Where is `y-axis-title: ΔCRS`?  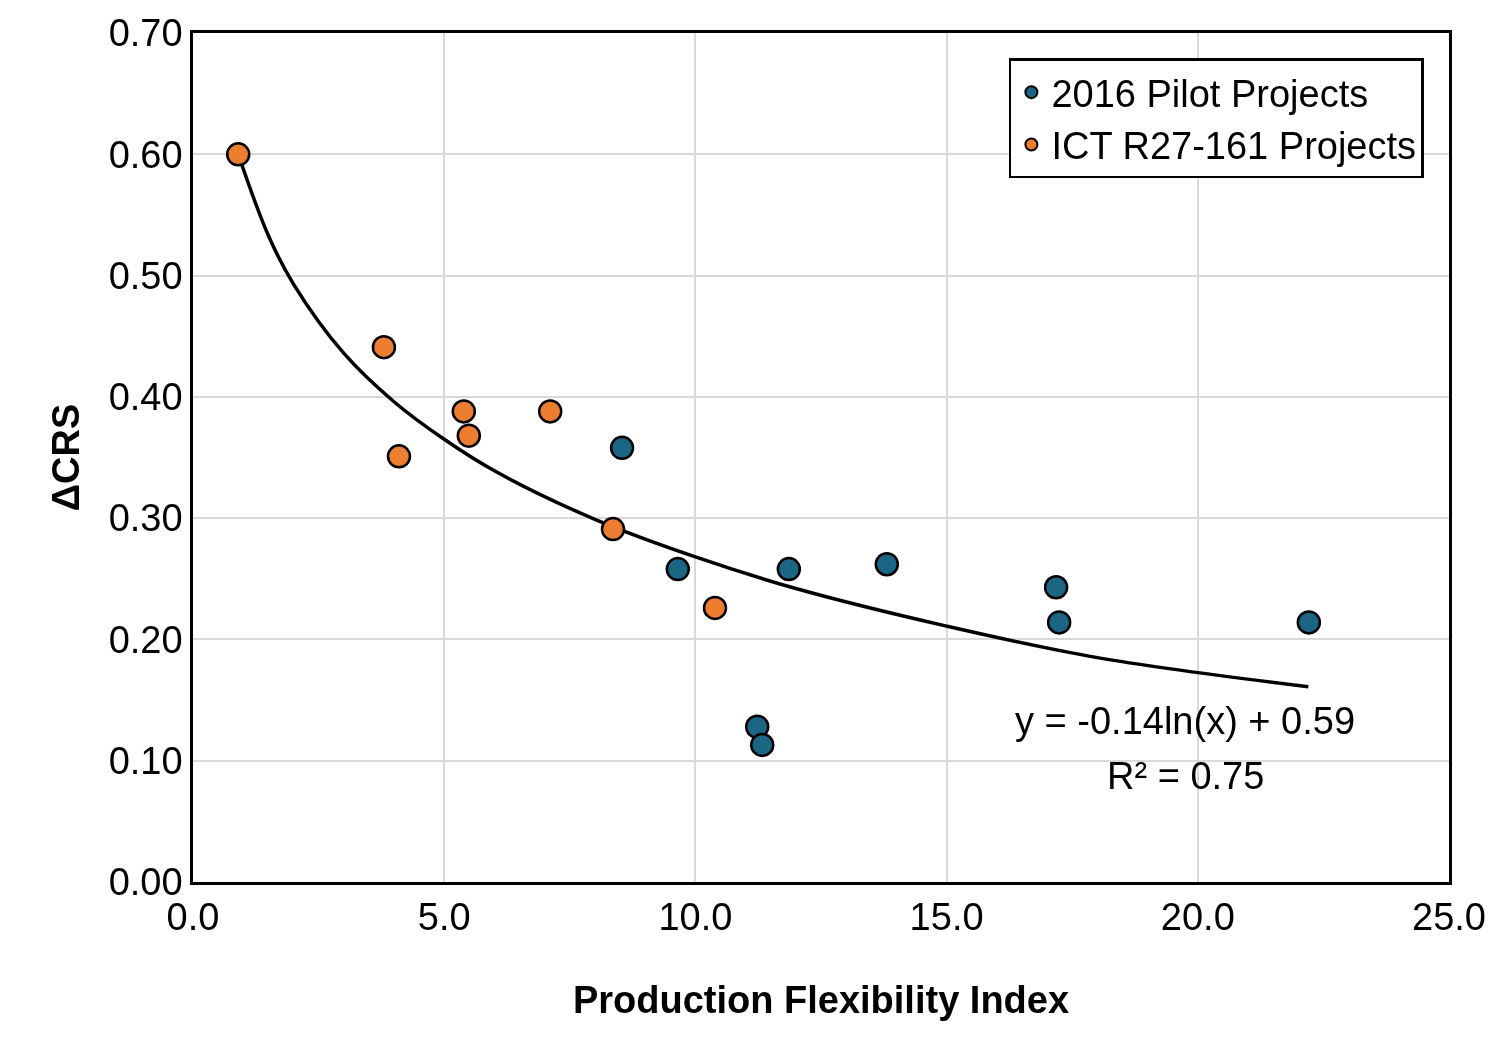 y-axis-title: ΔCRS is located at coordinates (65, 457).